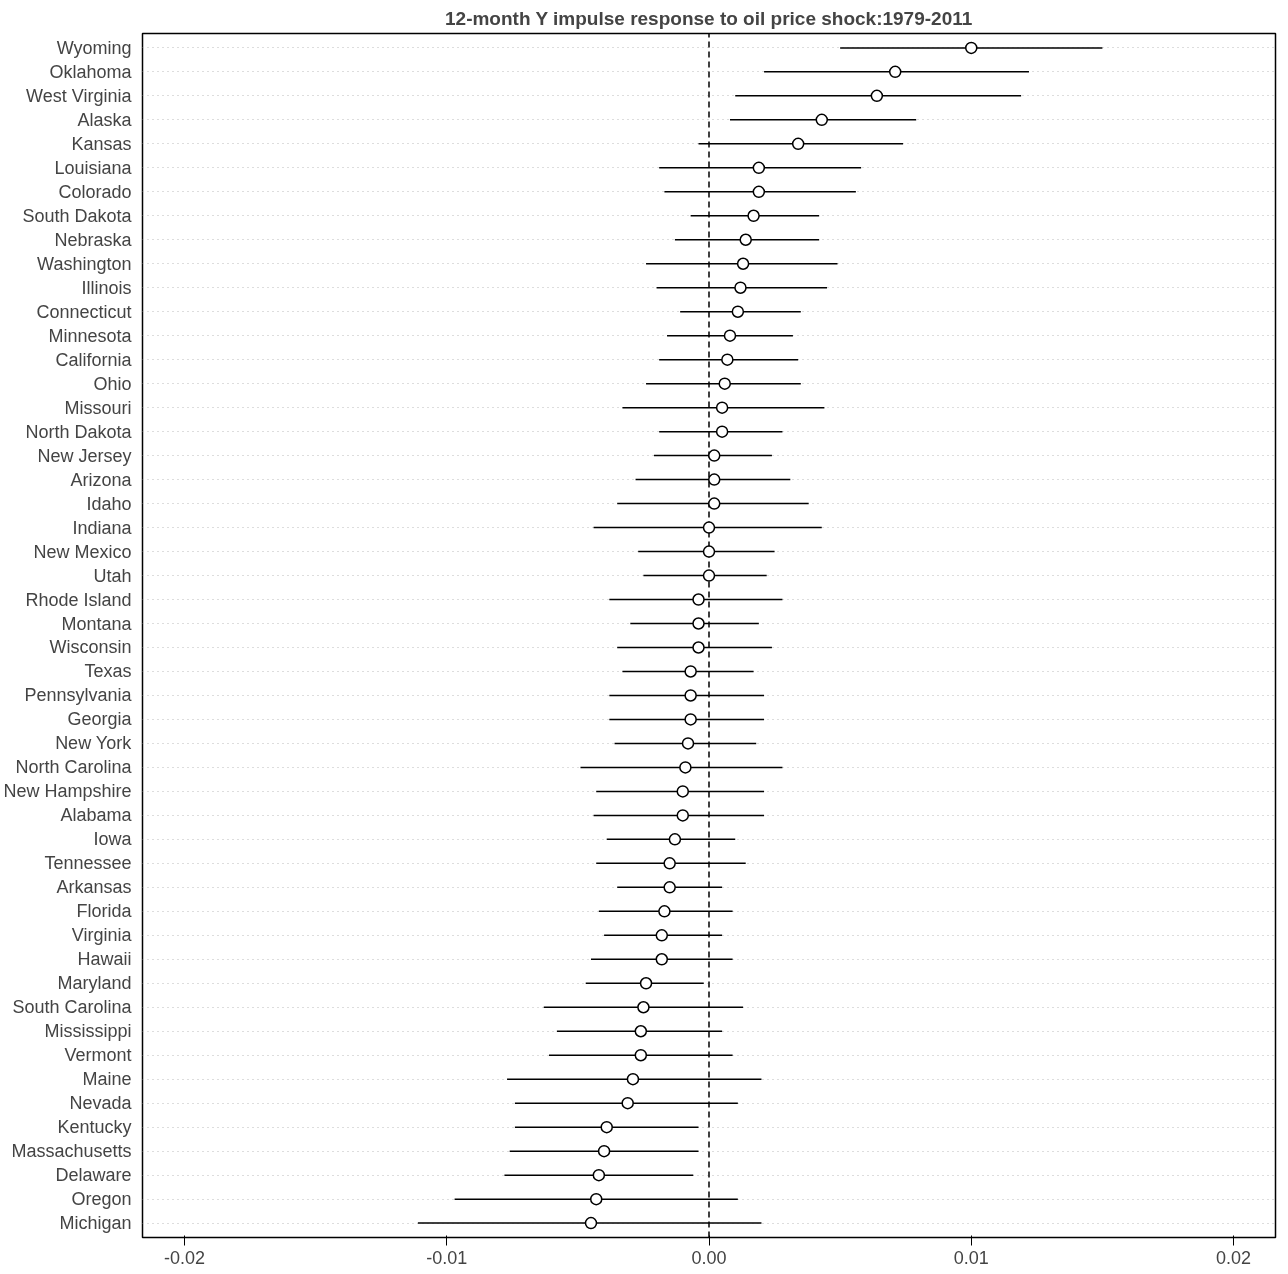 The image size is (1288, 1274). I want to click on y-tick-label: Arizona, so click(101, 479).